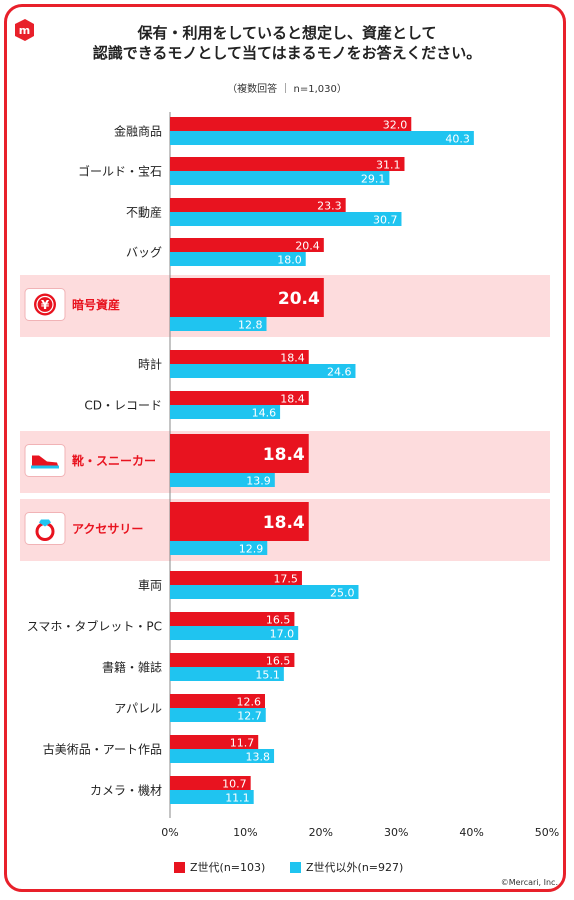 The height and width of the screenshot is (900, 574). Describe the element at coordinates (249, 716) in the screenshot. I see `data-label-non-z: 12.7` at that location.